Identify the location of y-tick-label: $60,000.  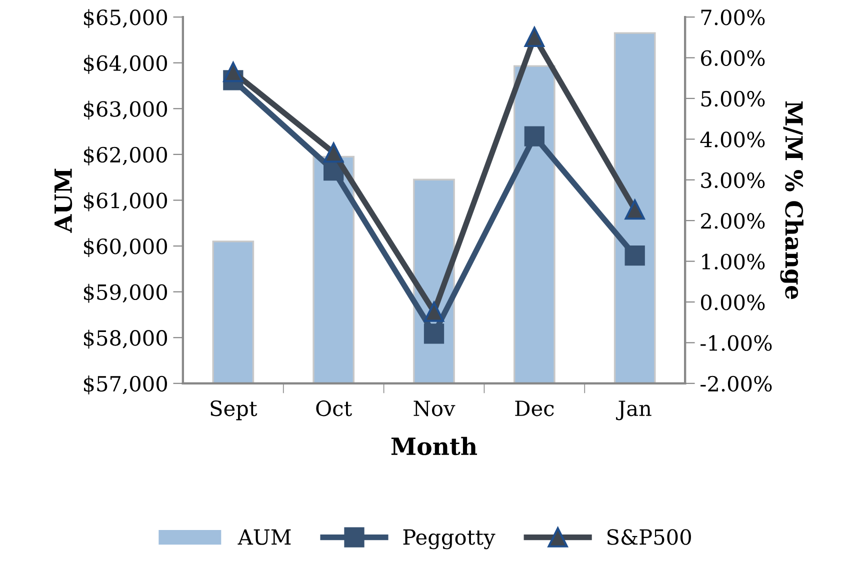
(125, 247).